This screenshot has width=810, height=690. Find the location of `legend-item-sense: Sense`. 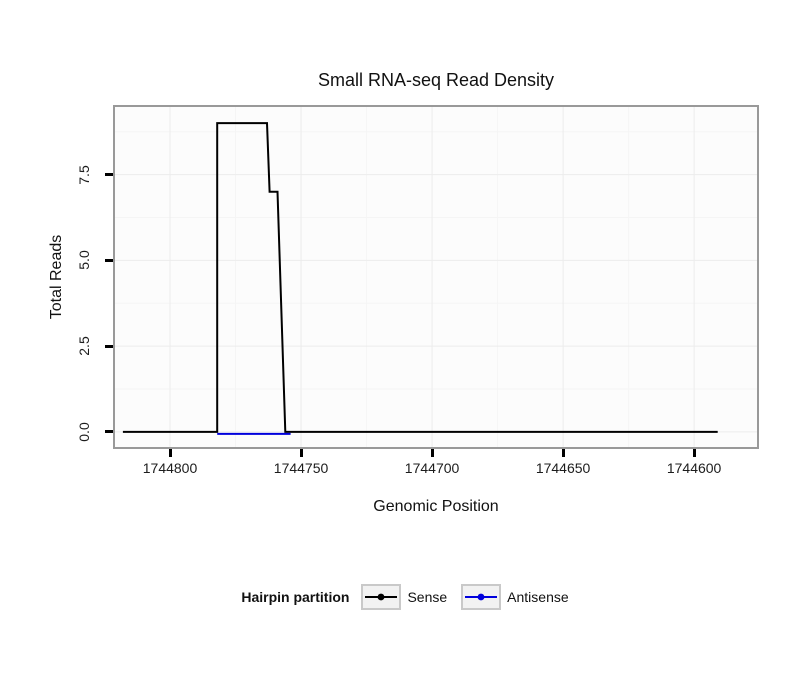

legend-item-sense: Sense is located at coordinates (404, 597).